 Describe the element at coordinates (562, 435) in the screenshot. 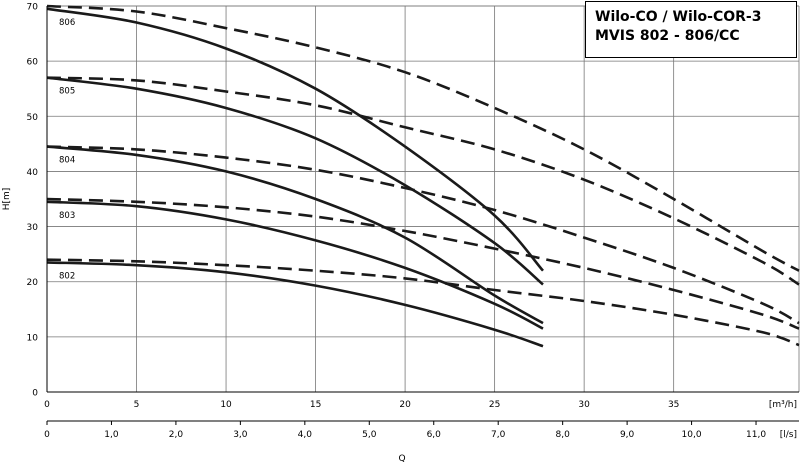

I see `x-tick-label-ls: 8,0` at that location.